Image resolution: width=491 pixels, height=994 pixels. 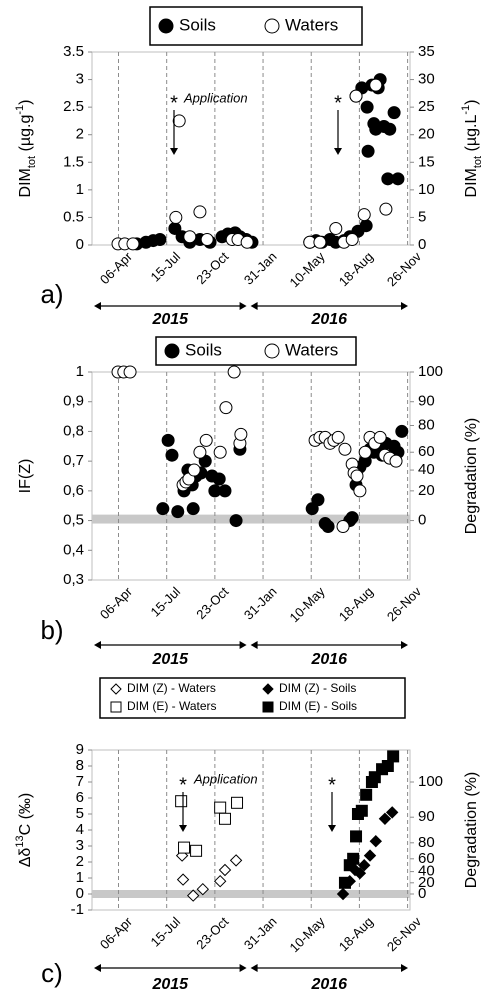 What do you see at coordinates (80, 797) in the screenshot?
I see `y-tick-label: 6` at bounding box center [80, 797].